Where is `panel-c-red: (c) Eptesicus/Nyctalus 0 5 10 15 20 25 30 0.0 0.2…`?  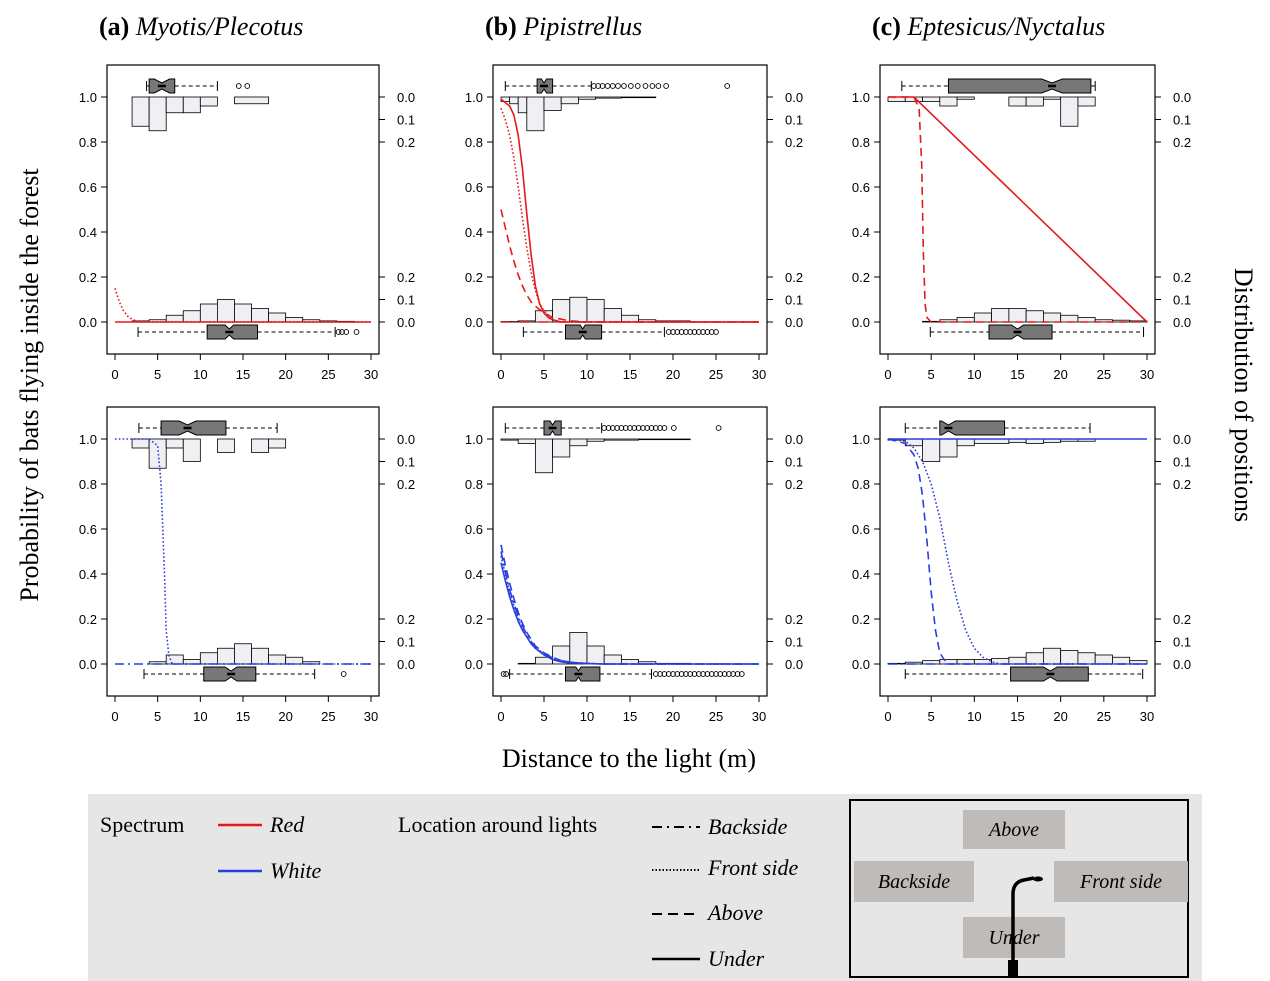 panel-c-red: (c) Eptesicus/Nyctalus 0 5 10 15 20 25 30 0.0 0.2… is located at coordinates (1021, 197).